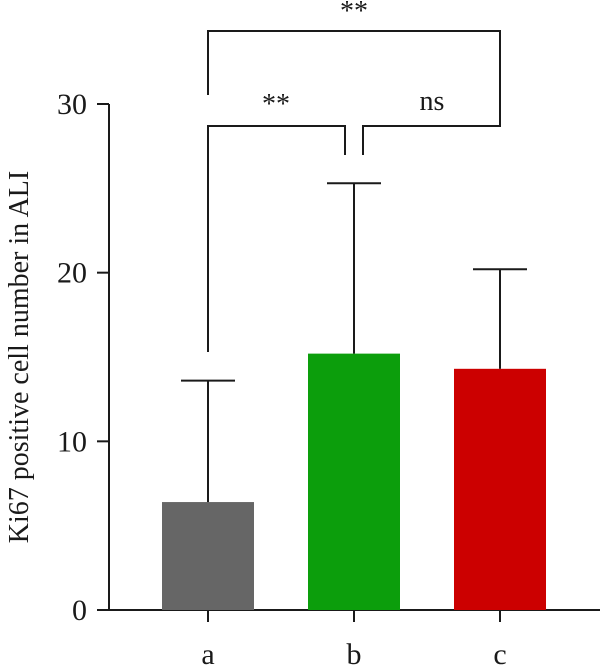  Describe the element at coordinates (19, 357) in the screenshot. I see `y-axis-title: Ki67 positive cell number in ALI` at that location.